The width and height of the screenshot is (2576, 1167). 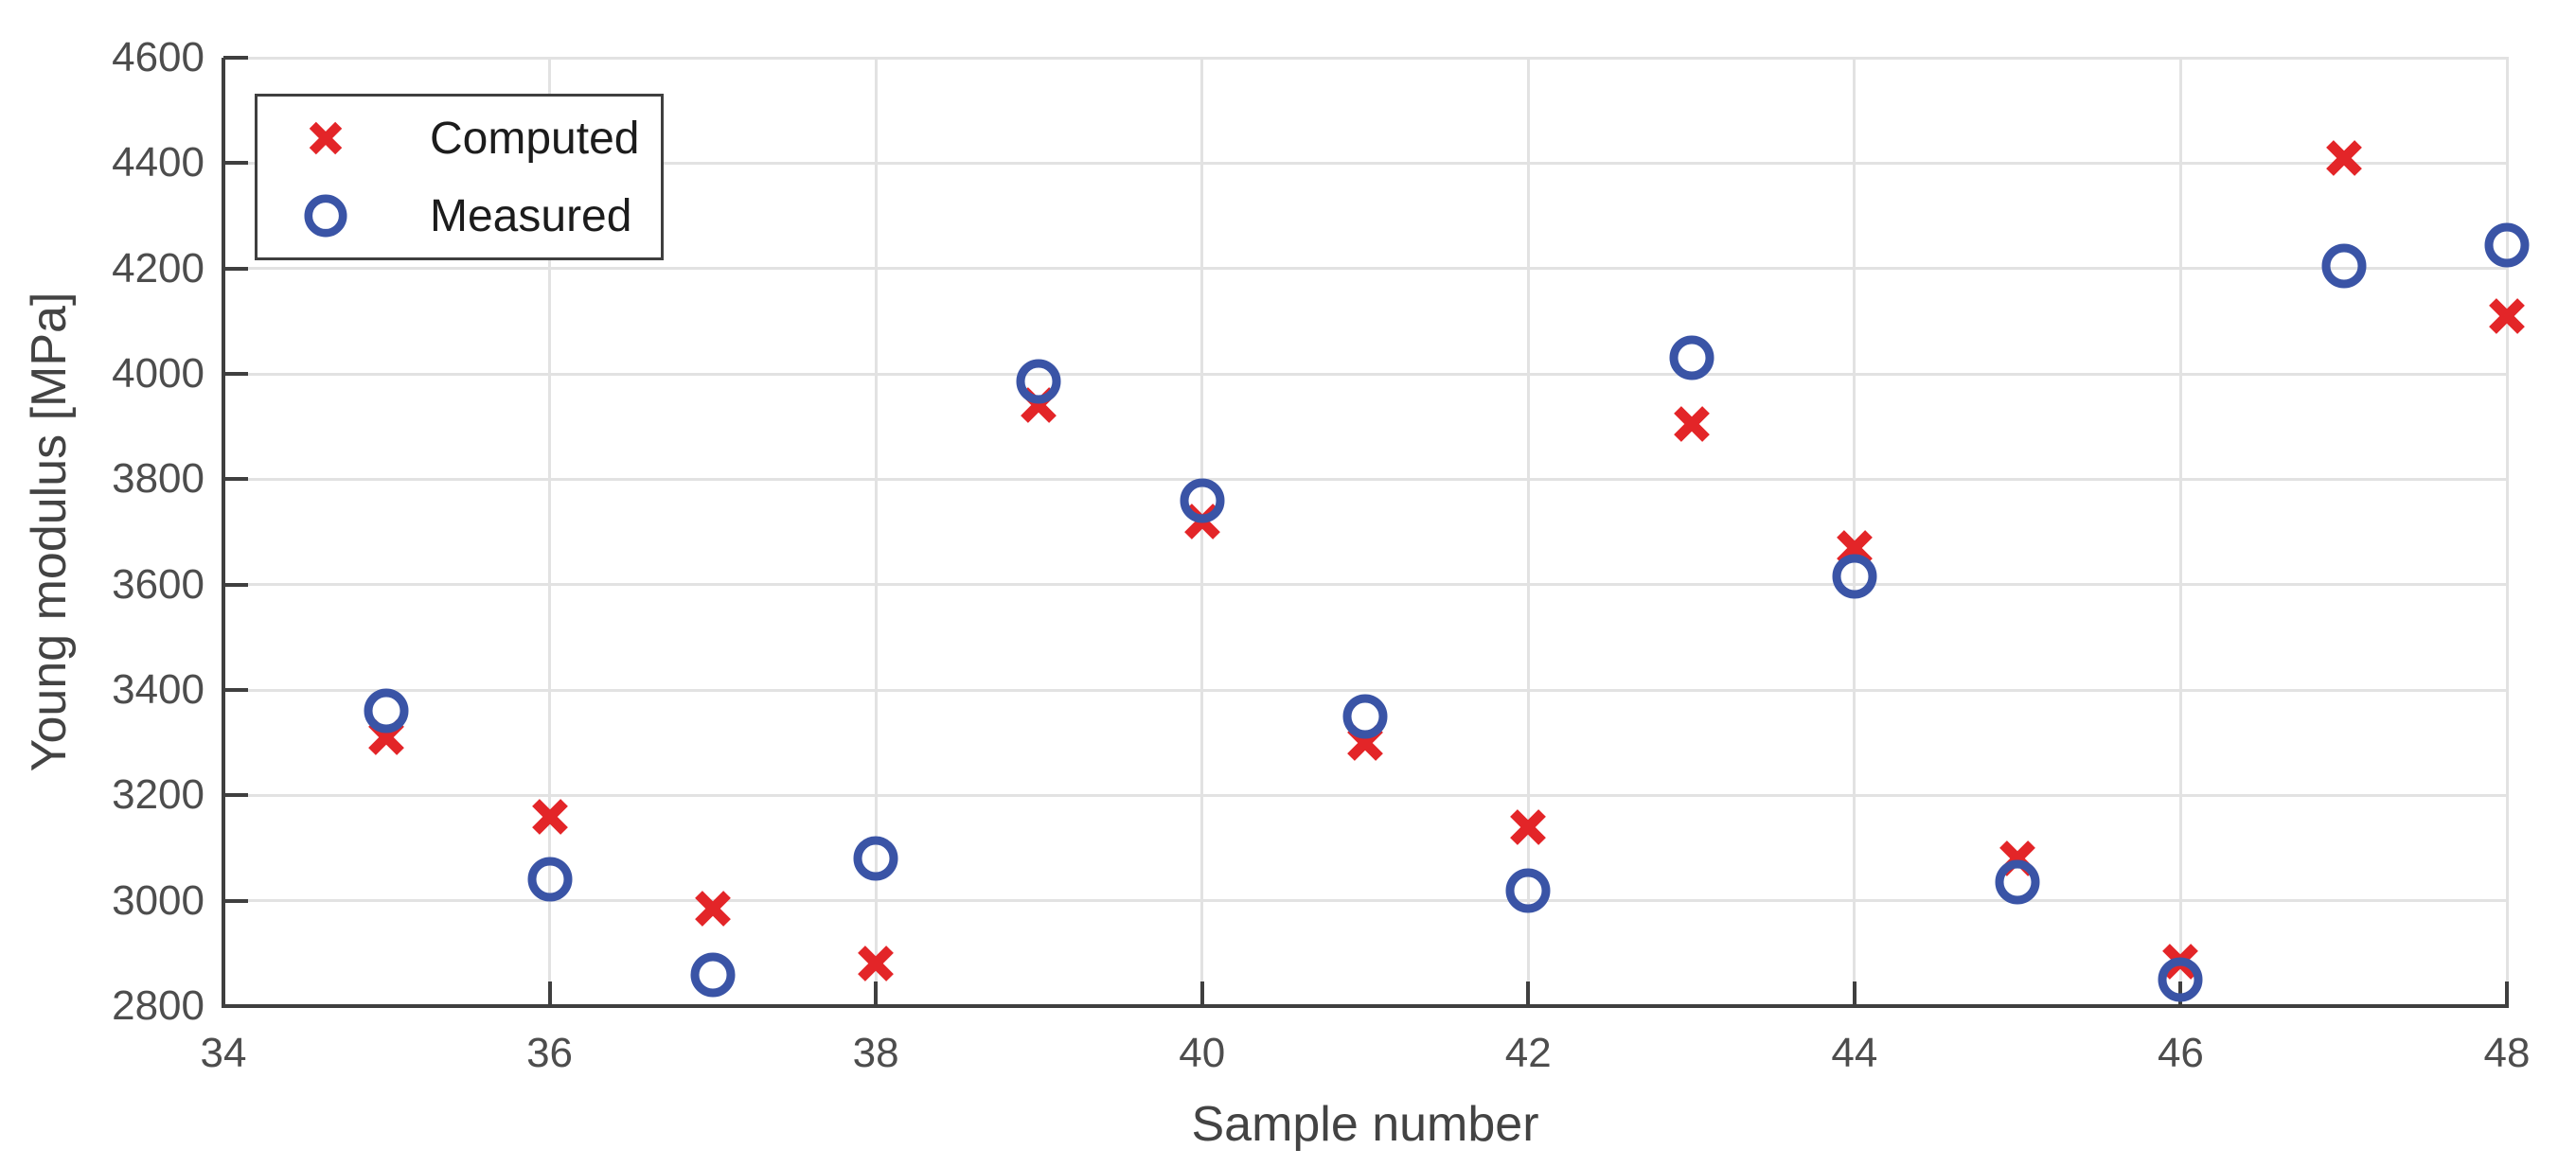 I want to click on y-tick-label-2800: 2800, so click(x=158, y=1005).